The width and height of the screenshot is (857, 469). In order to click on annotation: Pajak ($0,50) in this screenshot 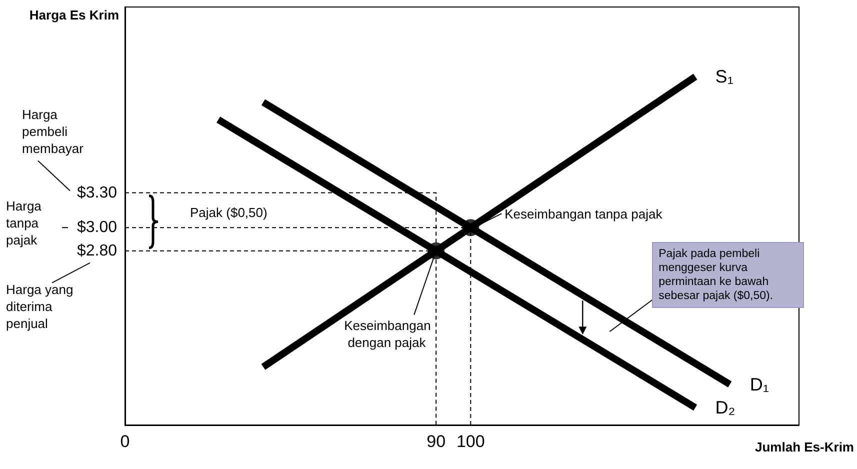, I will do `click(229, 212)`.